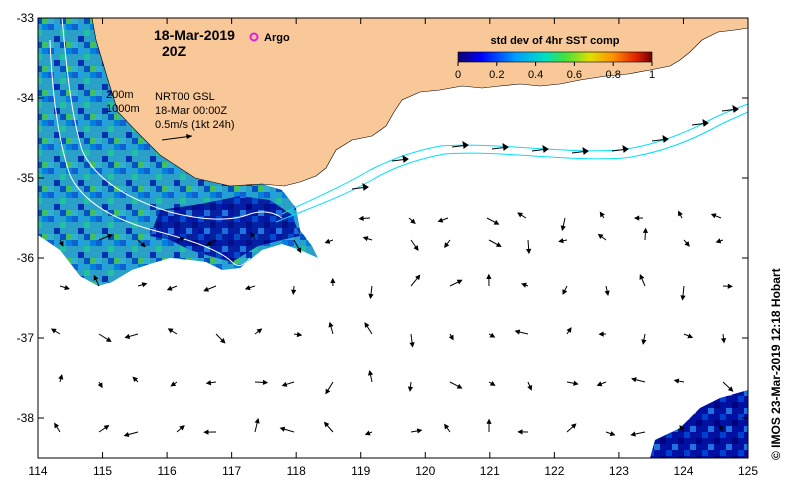 The image size is (790, 492). Describe the element at coordinates (535, 75) in the screenshot. I see `colorbar-tick-label: 0.4` at that location.